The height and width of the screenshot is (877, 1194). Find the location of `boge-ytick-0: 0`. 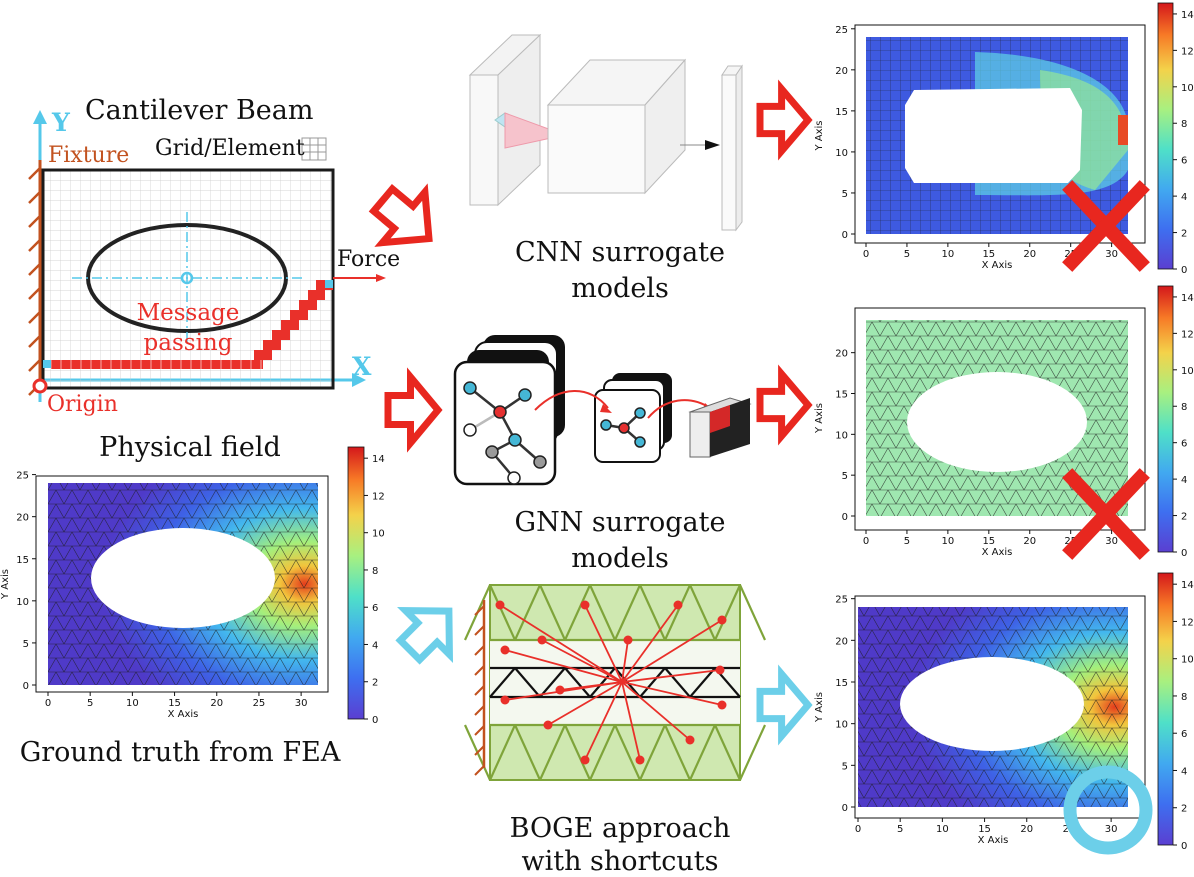

boge-ytick-0: 0 is located at coordinates (845, 808).